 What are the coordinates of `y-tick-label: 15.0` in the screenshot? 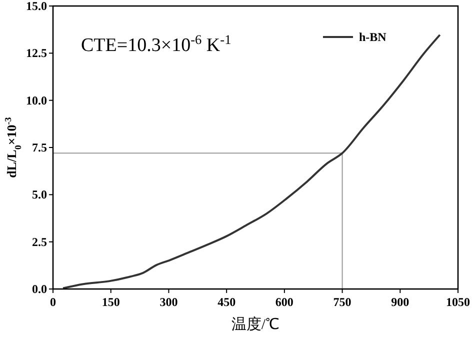 It's located at (36, 6).